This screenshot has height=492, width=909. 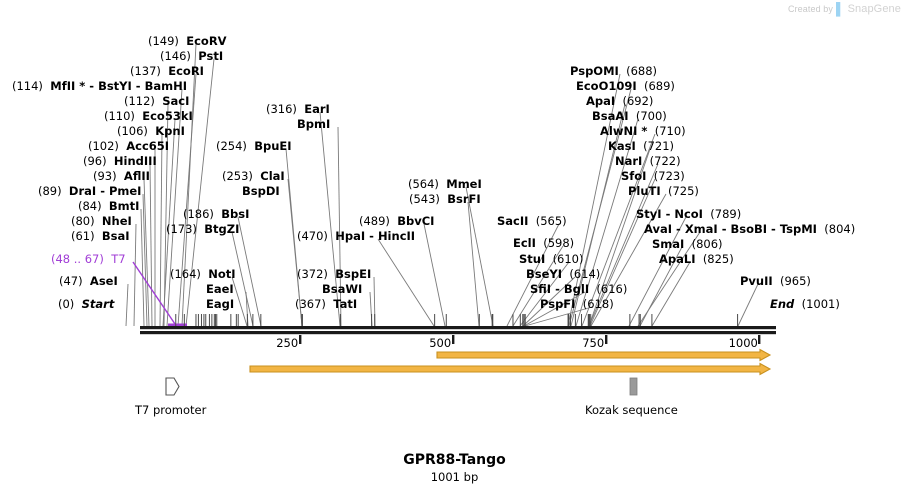 I want to click on enzyme-label: (367) TatI, so click(x=326, y=304).